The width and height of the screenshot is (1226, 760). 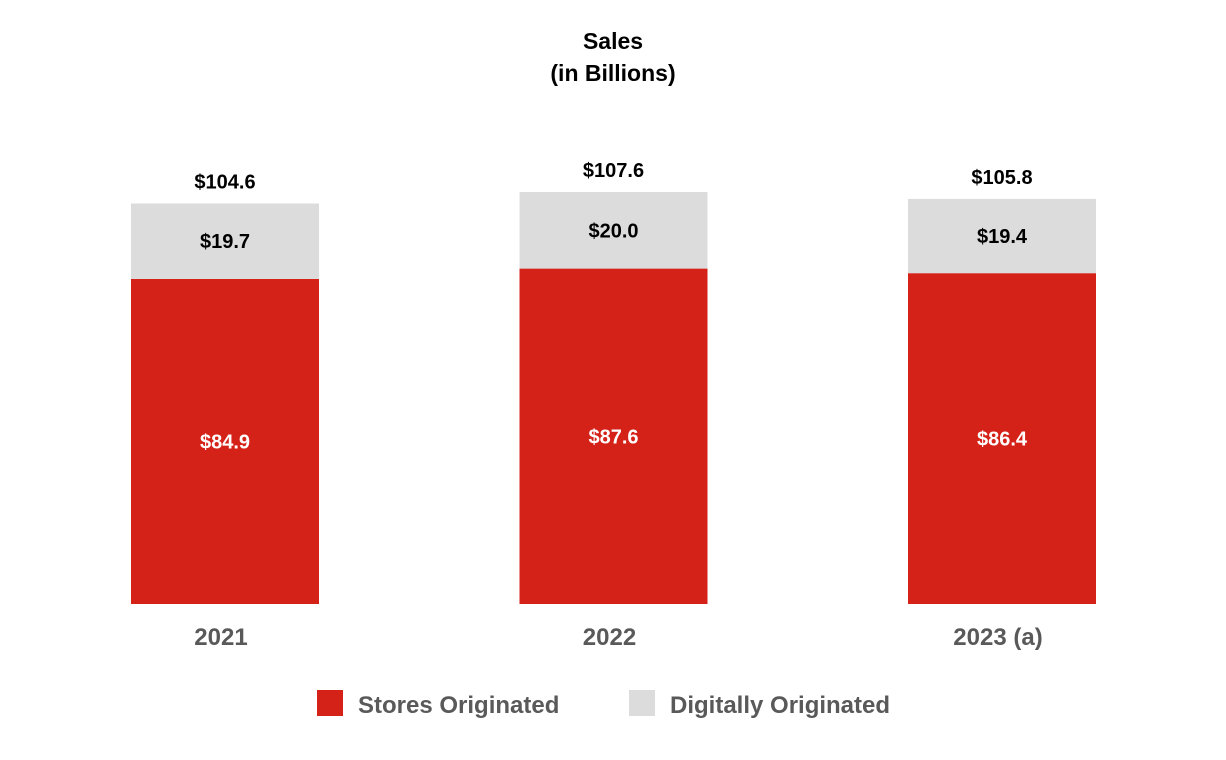 I want to click on data-label-stores-originated: $84.9, so click(x=225, y=442).